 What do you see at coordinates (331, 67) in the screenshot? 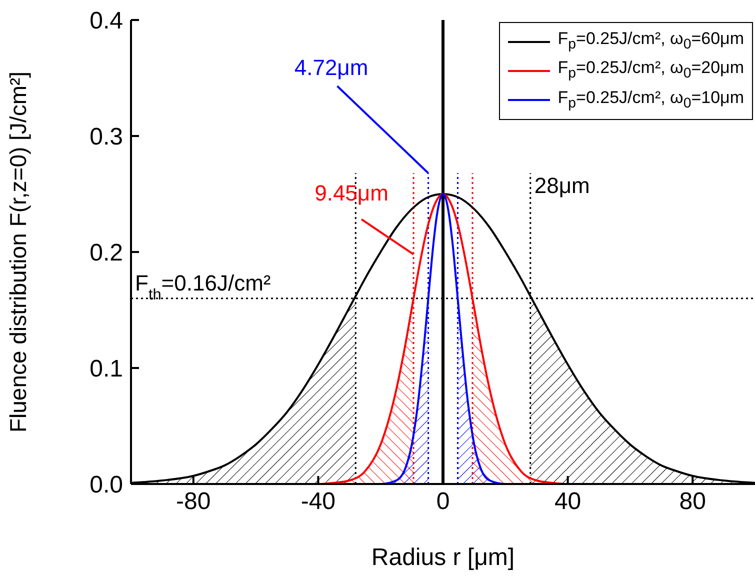
I see `annotation: 4.72μm` at bounding box center [331, 67].